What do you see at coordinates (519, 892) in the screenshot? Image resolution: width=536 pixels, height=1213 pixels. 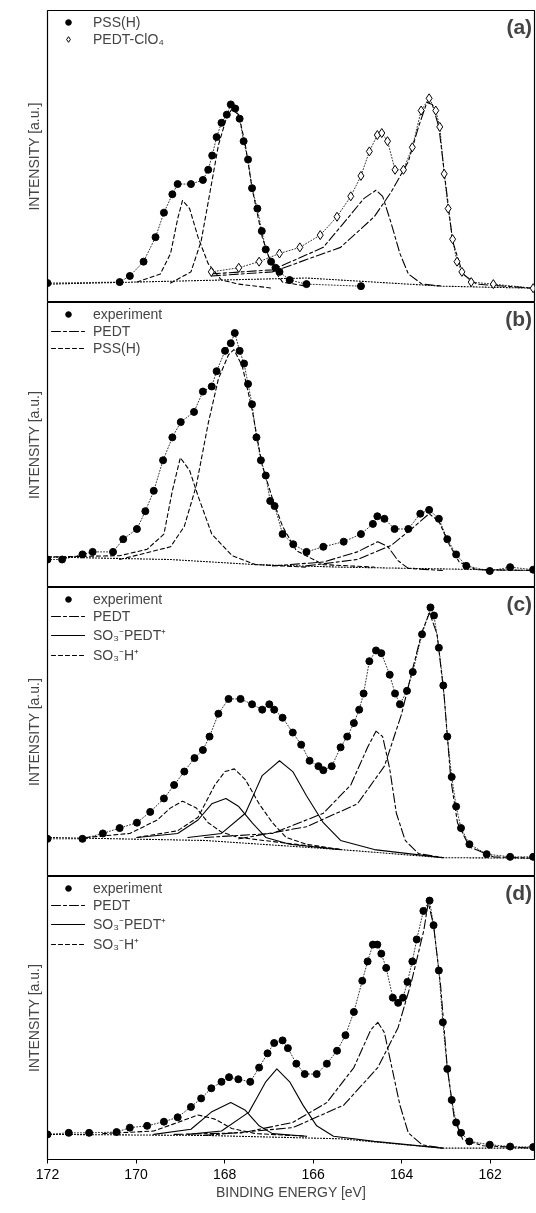 I see `chart-title: (d)` at bounding box center [519, 892].